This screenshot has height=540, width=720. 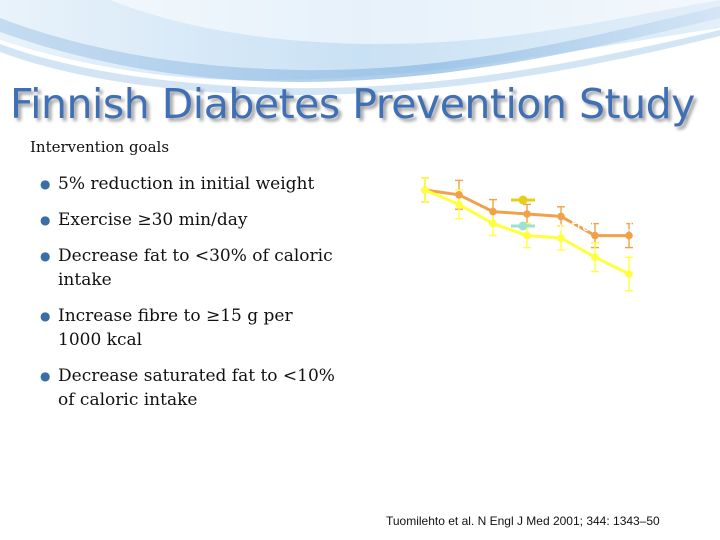 I want to click on goal-item-fibre: ● Increase fibre to ≥15 g per 1000 kcal, so click(x=190, y=328).